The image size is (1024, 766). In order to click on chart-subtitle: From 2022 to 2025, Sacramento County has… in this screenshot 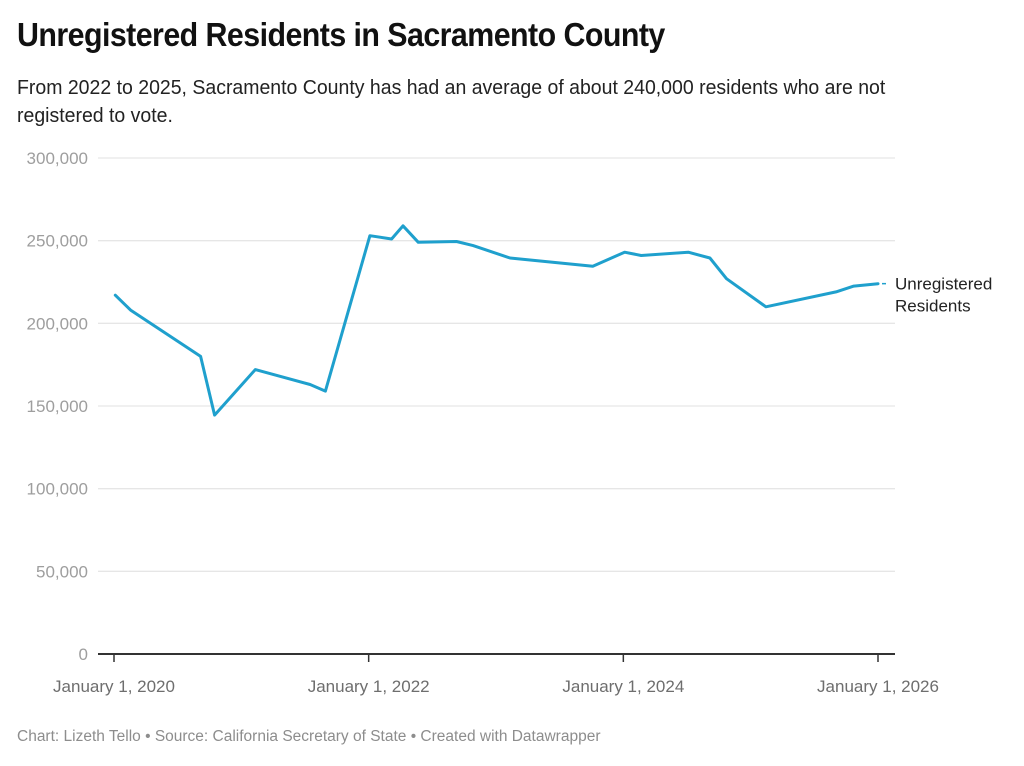, I will do `click(451, 101)`.